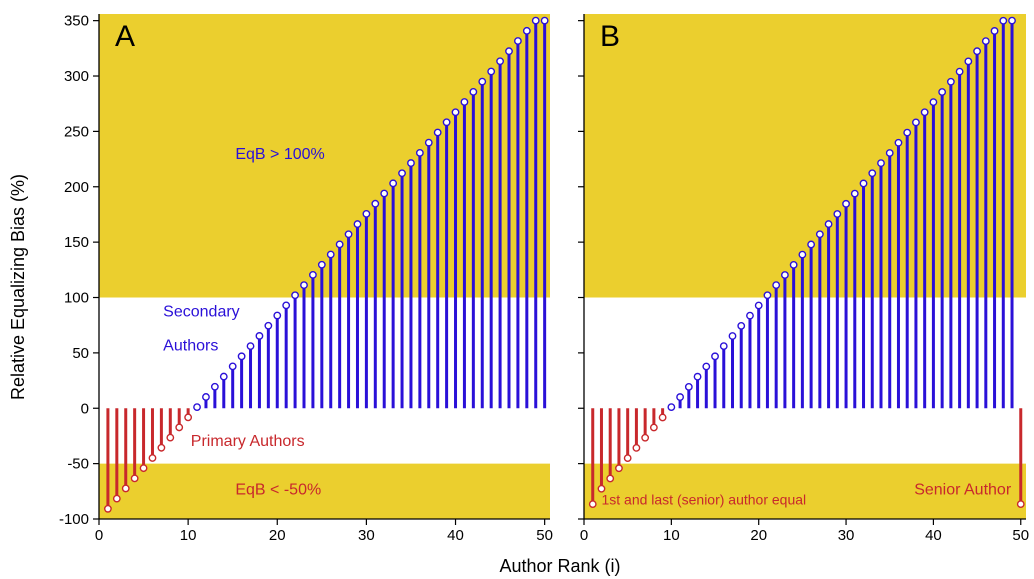 This screenshot has width=1034, height=579. What do you see at coordinates (201, 311) in the screenshot?
I see `annotation-secondary-line1: Secondary` at bounding box center [201, 311].